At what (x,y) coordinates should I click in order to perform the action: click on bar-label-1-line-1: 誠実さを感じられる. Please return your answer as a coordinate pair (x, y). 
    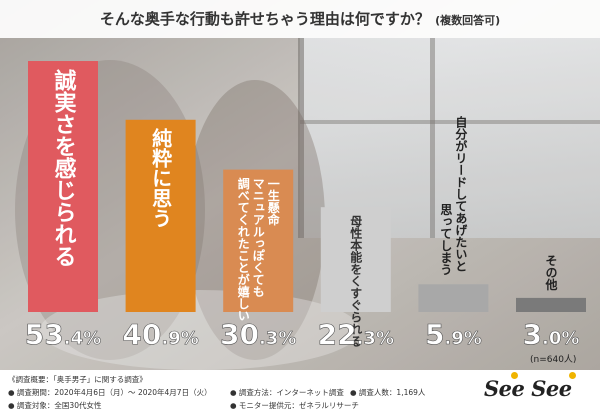
    Looking at the image, I should click on (64, 167).